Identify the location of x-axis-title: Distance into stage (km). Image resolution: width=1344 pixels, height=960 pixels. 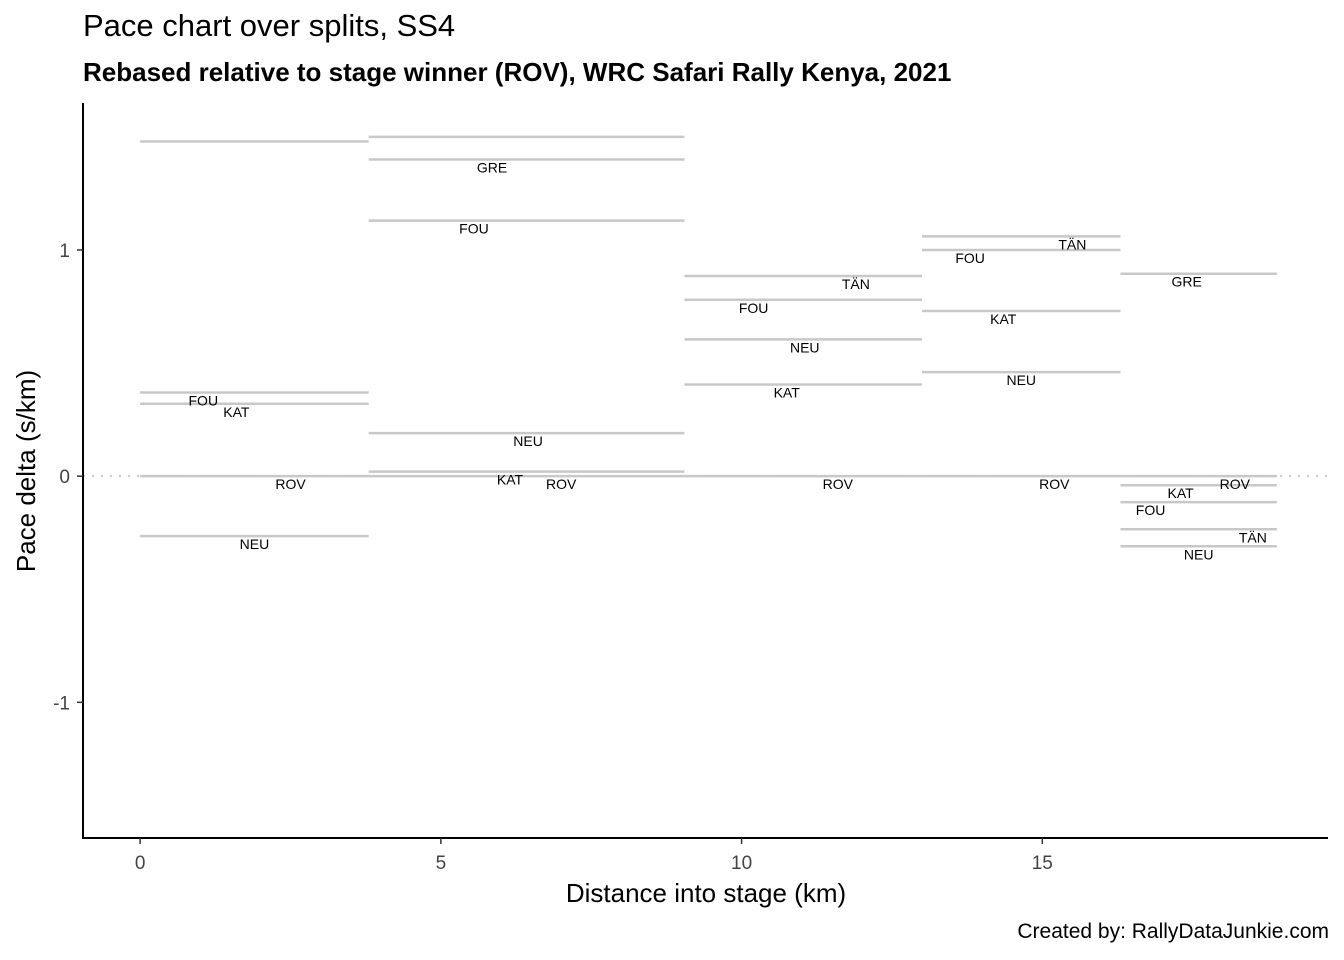
(706, 893).